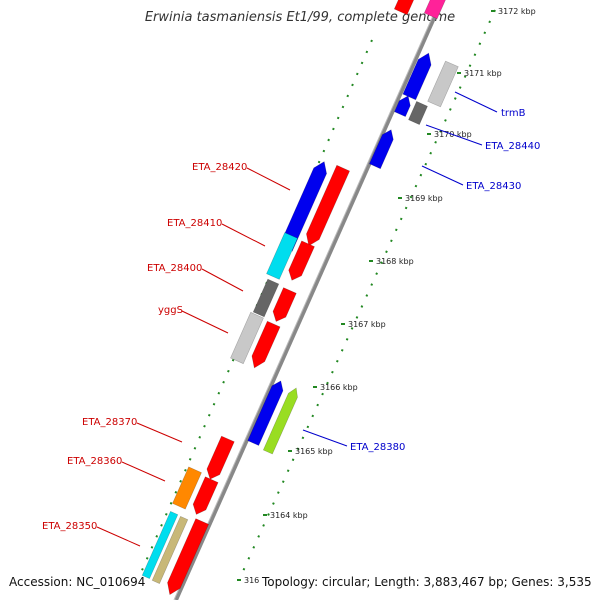 The height and width of the screenshot is (600, 600). What do you see at coordinates (377, 447) in the screenshot?
I see `reverse-gene-label: ETA_28380` at bounding box center [377, 447].